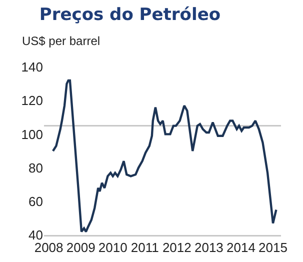 This screenshot has height=262, width=303. Describe the element at coordinates (61, 41) in the screenshot. I see `y-axis-title: US$ per barrel` at that location.